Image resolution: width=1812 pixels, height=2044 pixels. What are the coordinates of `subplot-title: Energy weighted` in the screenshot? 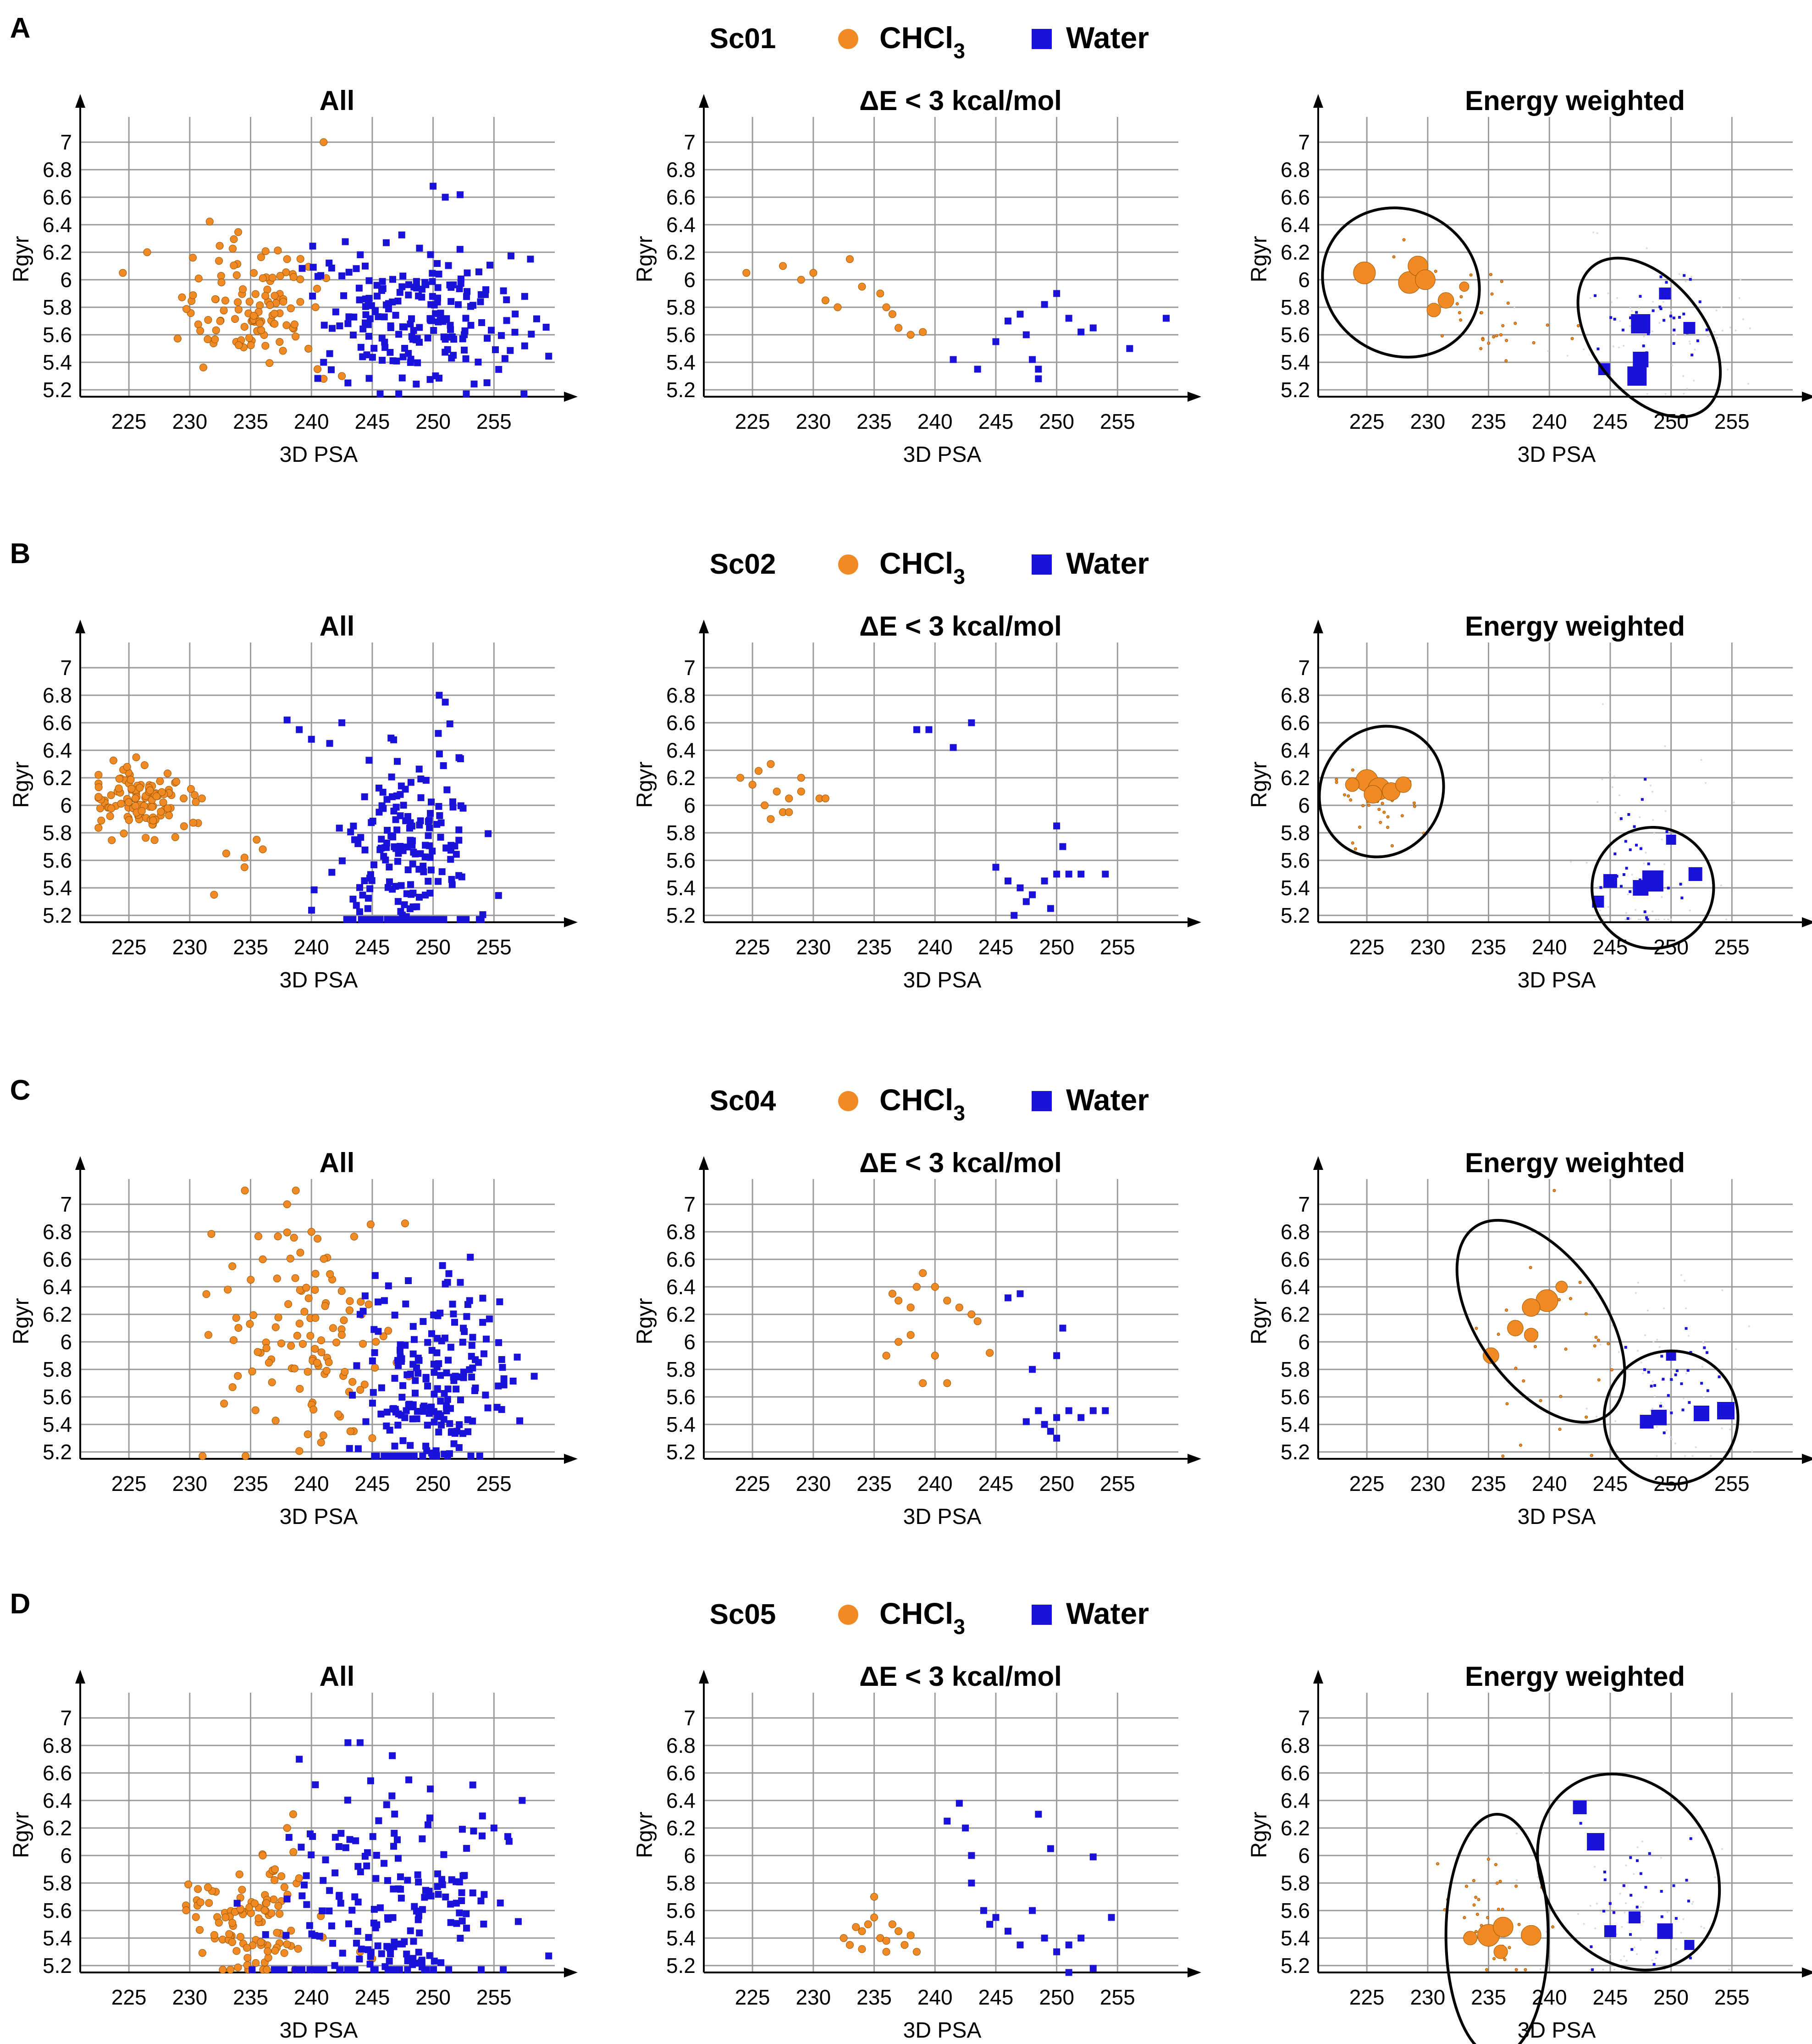 It's located at (1575, 1162).